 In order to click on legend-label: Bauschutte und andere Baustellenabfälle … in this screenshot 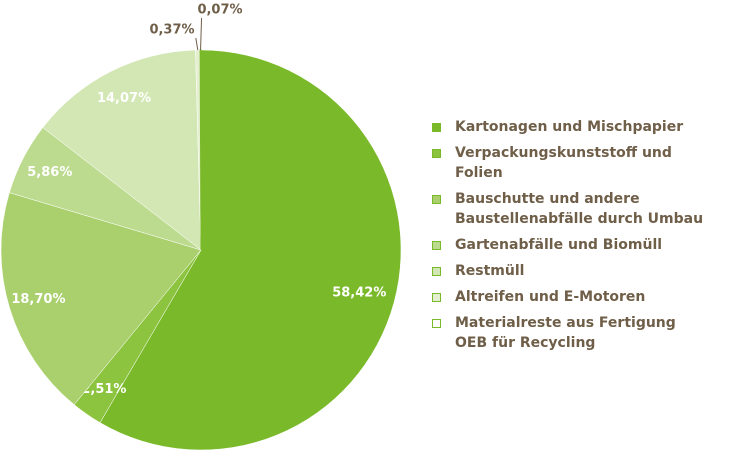, I will do `click(579, 209)`.